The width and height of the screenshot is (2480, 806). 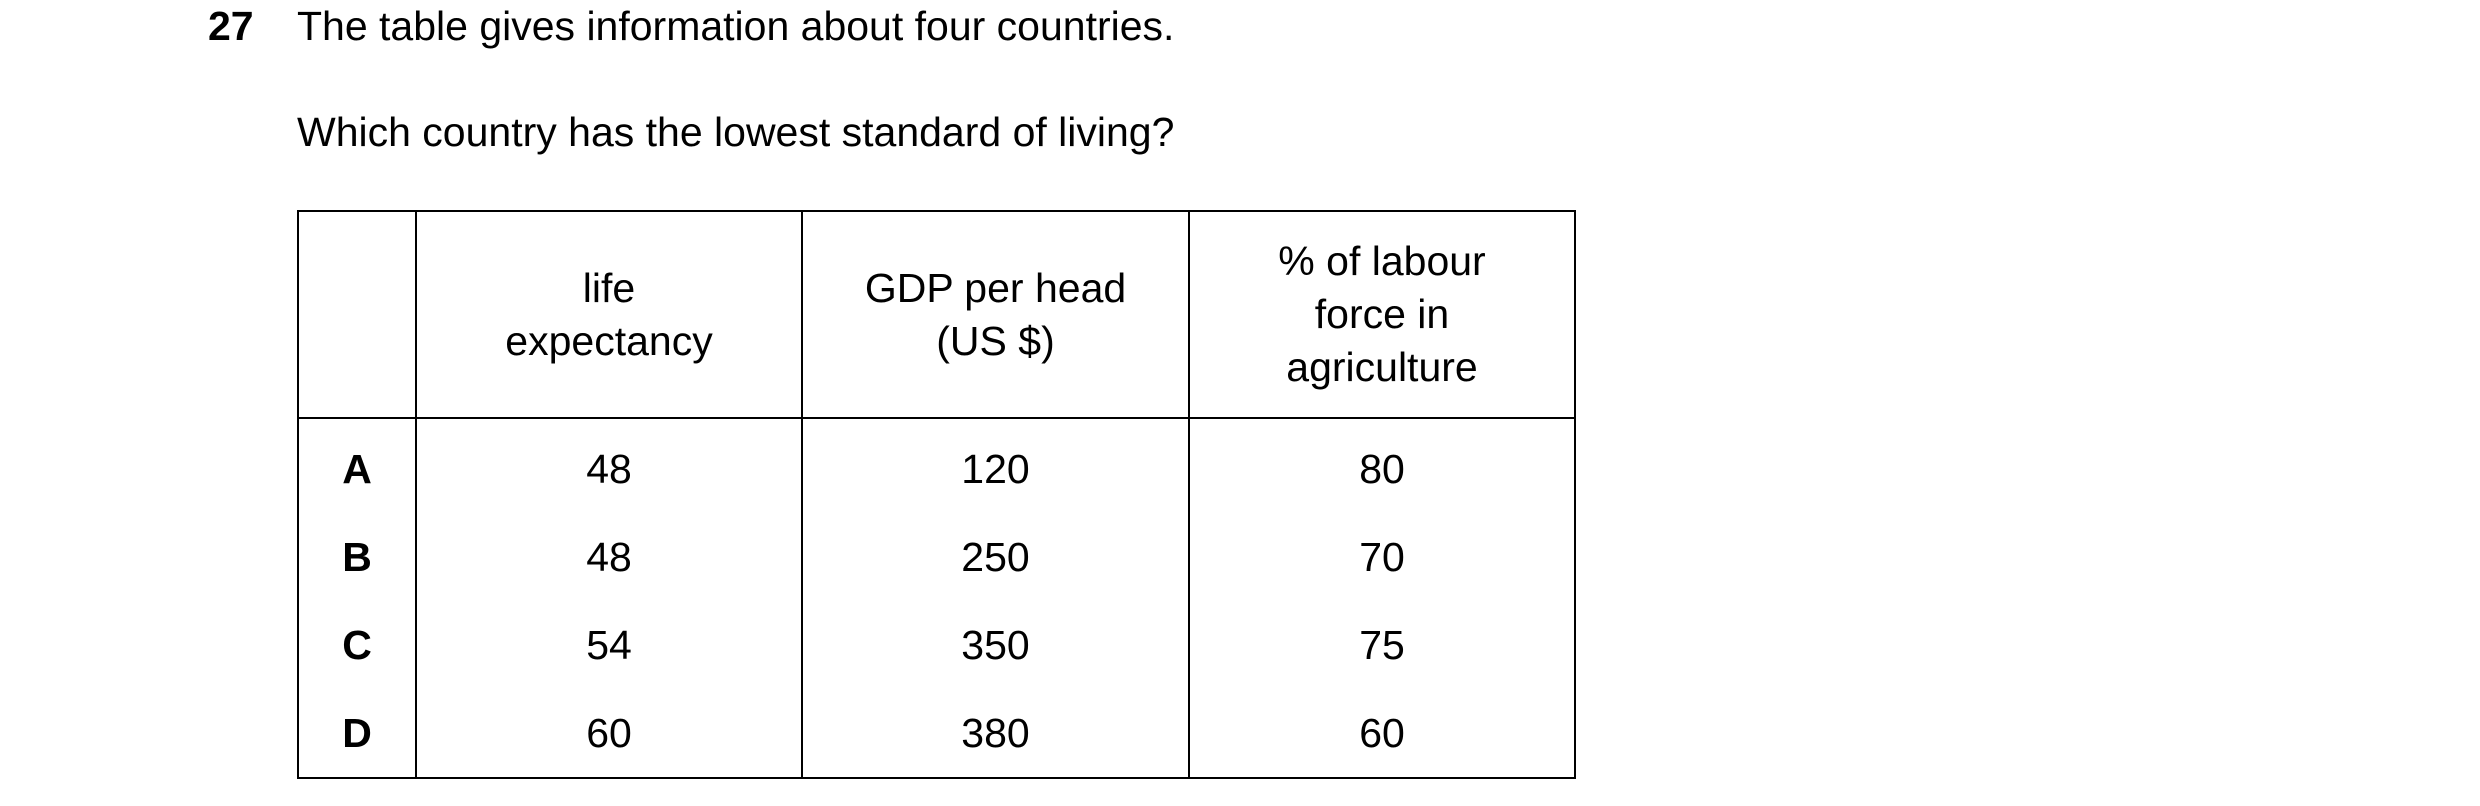 What do you see at coordinates (995, 465) in the screenshot?
I see `data-cell: 120` at bounding box center [995, 465].